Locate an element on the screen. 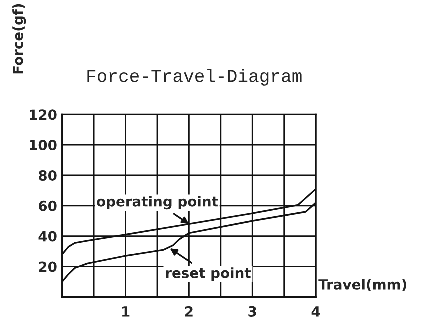  y-axis-title: Force(gf) is located at coordinates (19, 39).